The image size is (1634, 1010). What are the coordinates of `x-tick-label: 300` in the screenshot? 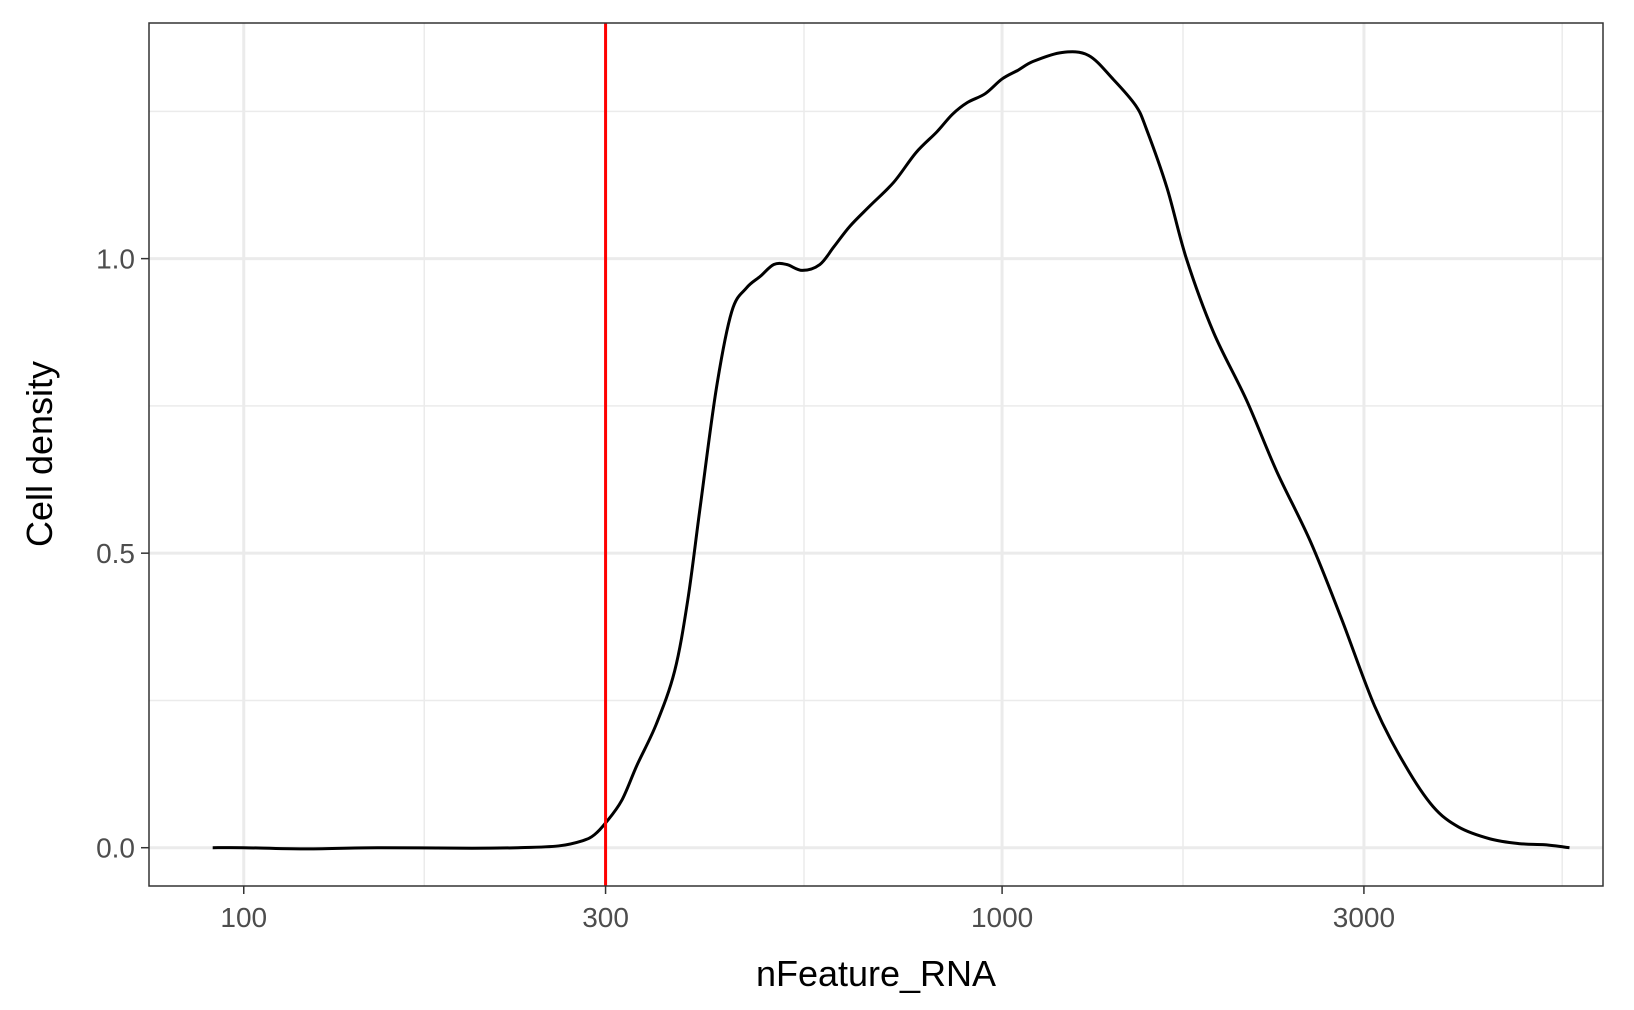 It's located at (605, 917).